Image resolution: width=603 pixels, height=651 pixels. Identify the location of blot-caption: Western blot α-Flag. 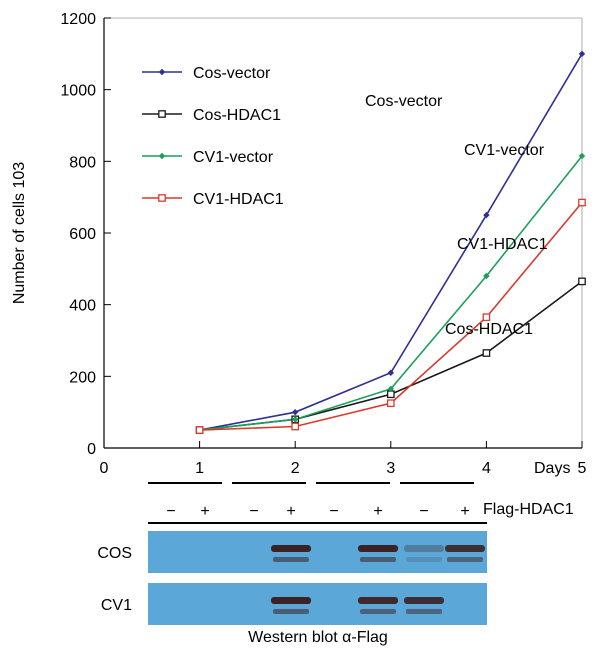
(318, 637).